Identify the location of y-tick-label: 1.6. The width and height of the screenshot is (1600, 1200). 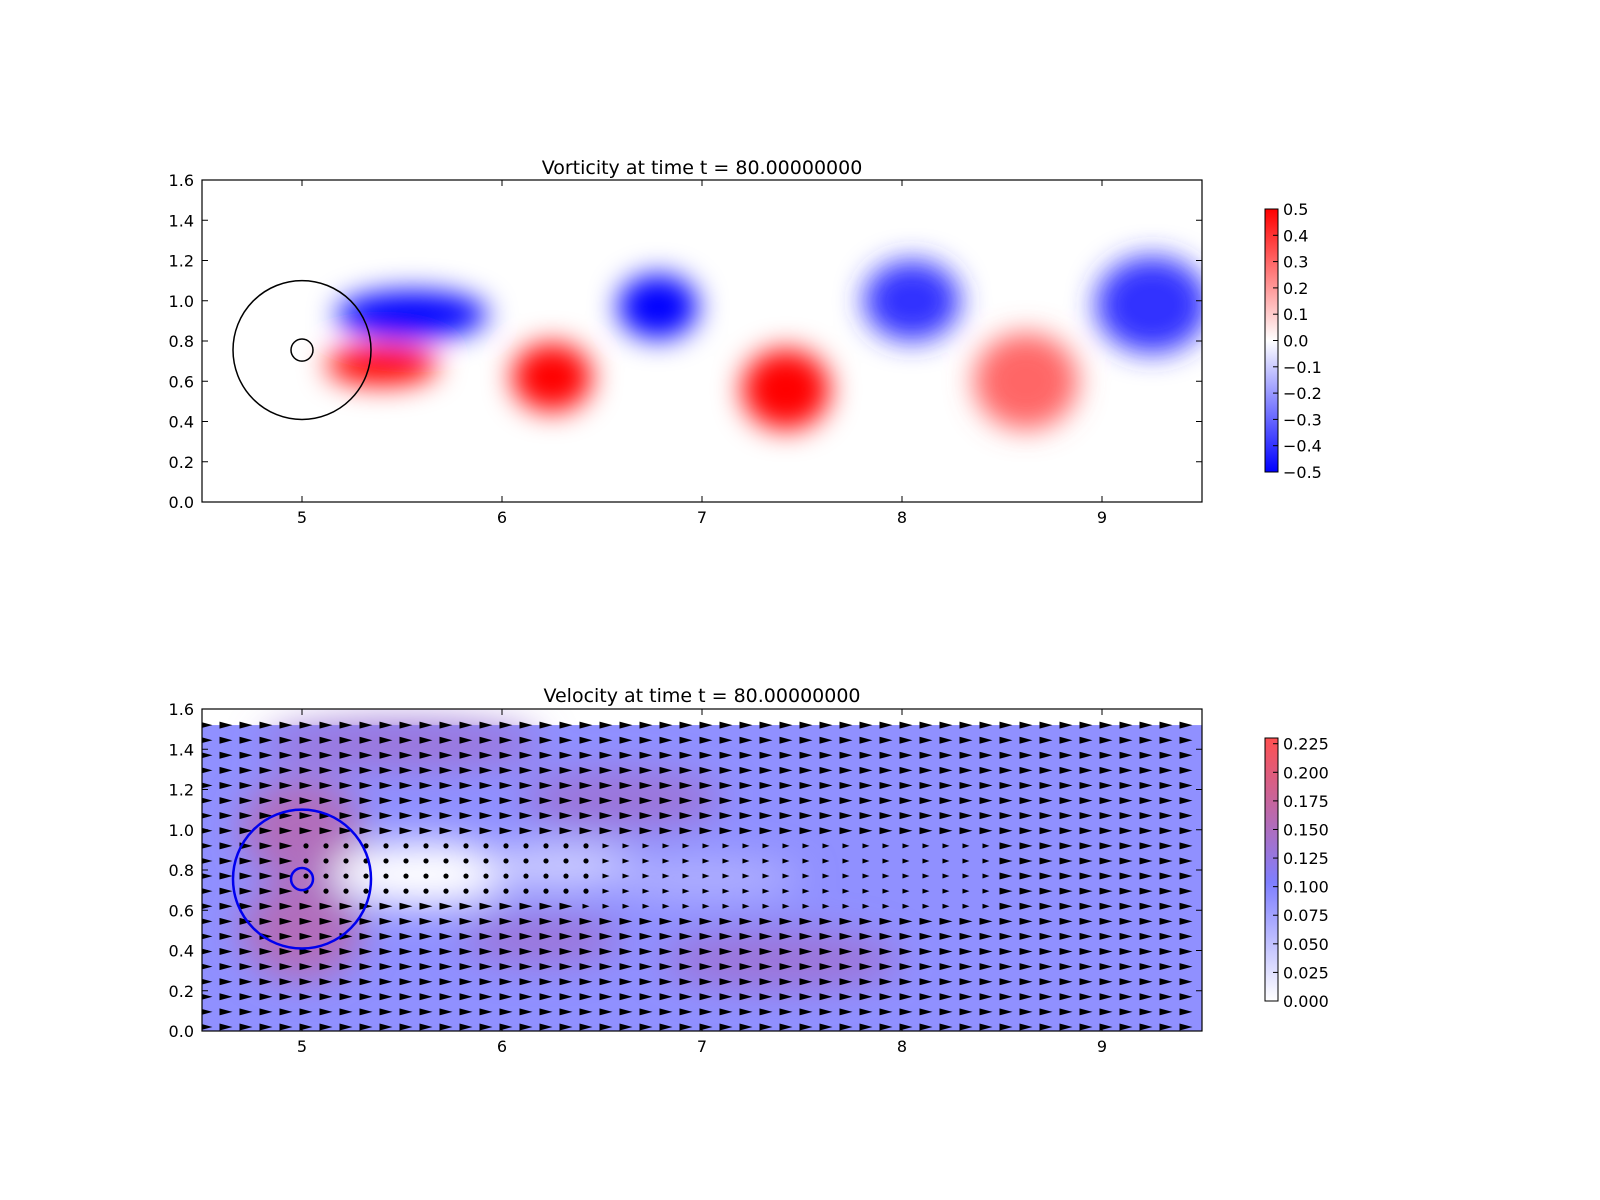
(181, 709).